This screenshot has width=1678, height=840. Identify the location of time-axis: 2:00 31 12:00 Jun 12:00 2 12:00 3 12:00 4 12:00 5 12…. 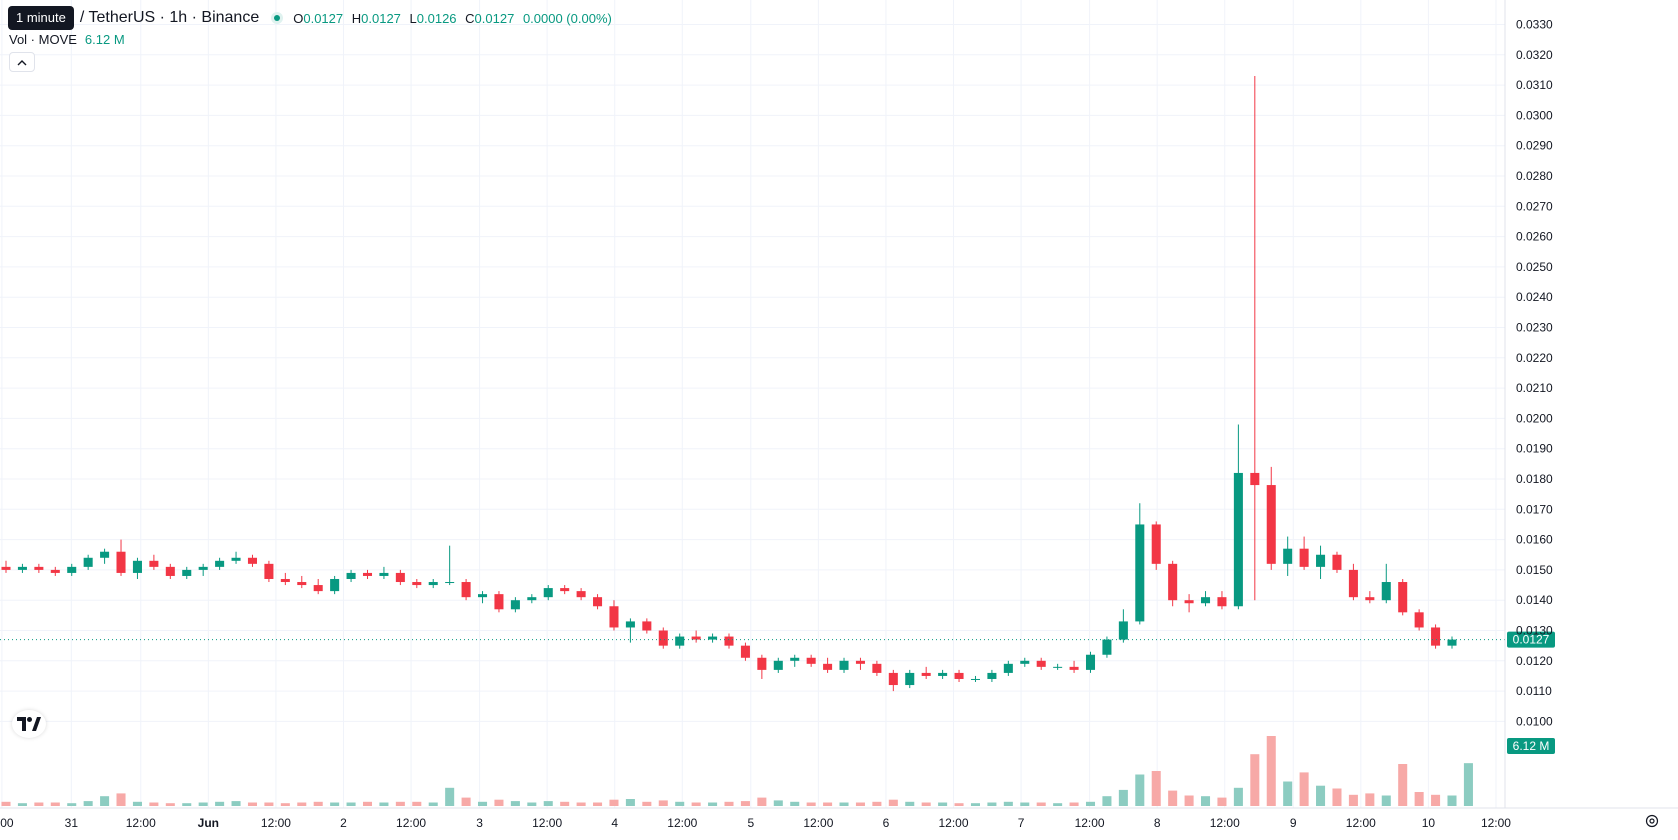
(839, 818).